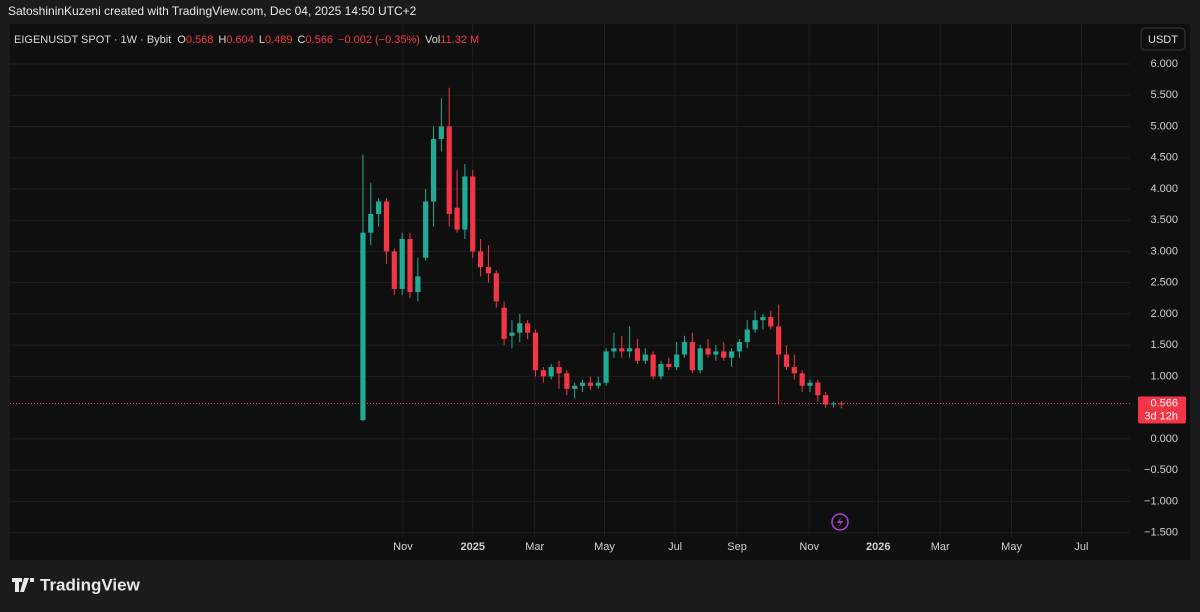 This screenshot has height=612, width=1200. Describe the element at coordinates (1164, 403) in the screenshot. I see `last-price-label: 0.566` at that location.